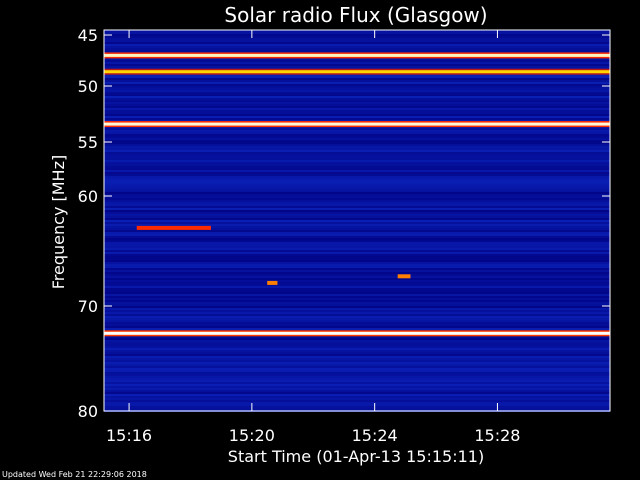 This screenshot has height=480, width=640. I want to click on y-tick-label: 55, so click(88, 142).